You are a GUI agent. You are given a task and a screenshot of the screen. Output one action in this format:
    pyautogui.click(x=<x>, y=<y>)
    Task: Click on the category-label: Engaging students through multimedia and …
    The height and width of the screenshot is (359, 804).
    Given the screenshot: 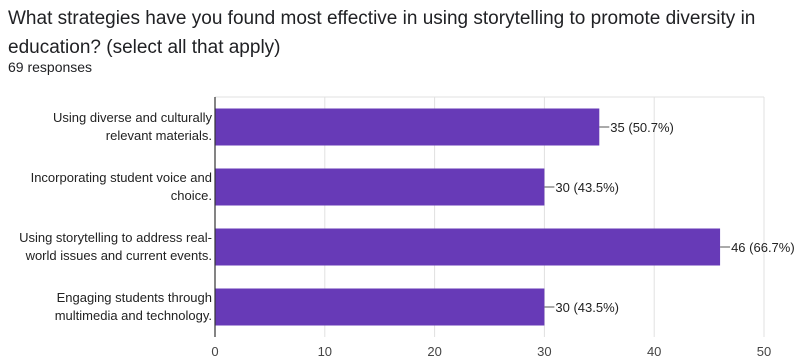 What is the action you would take?
    pyautogui.click(x=133, y=306)
    